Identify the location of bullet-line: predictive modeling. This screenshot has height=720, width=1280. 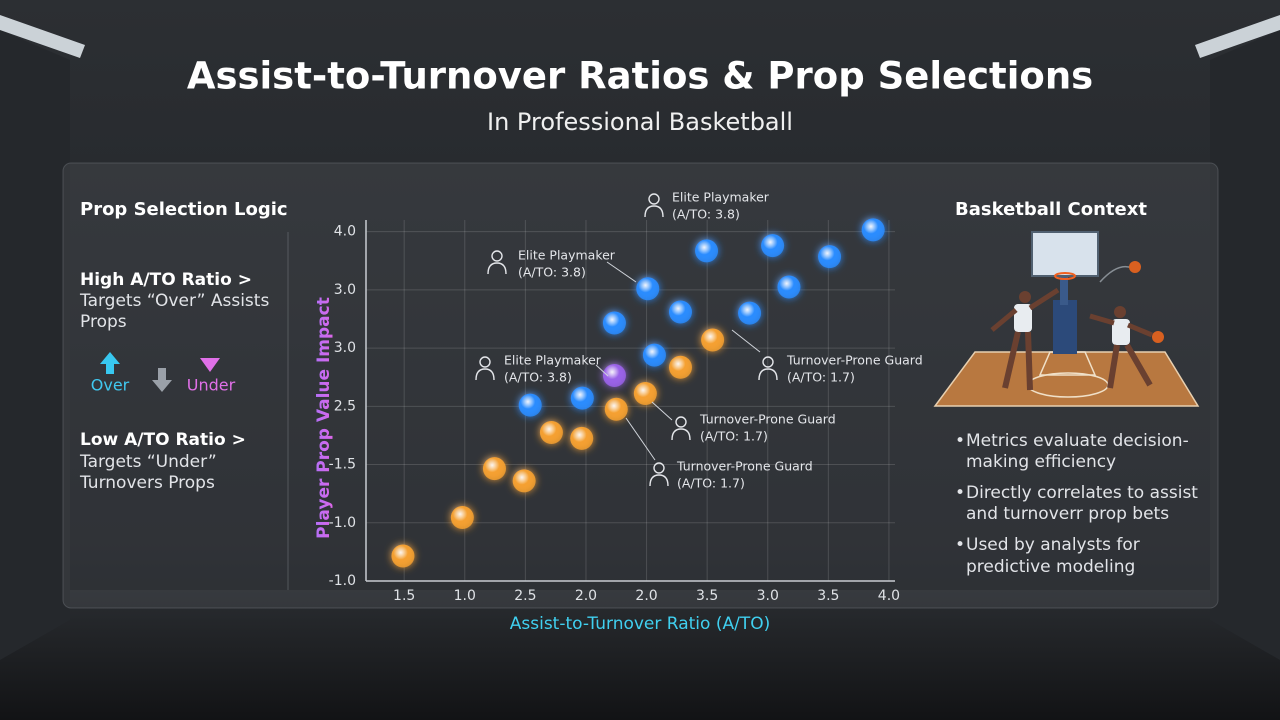
(1050, 567).